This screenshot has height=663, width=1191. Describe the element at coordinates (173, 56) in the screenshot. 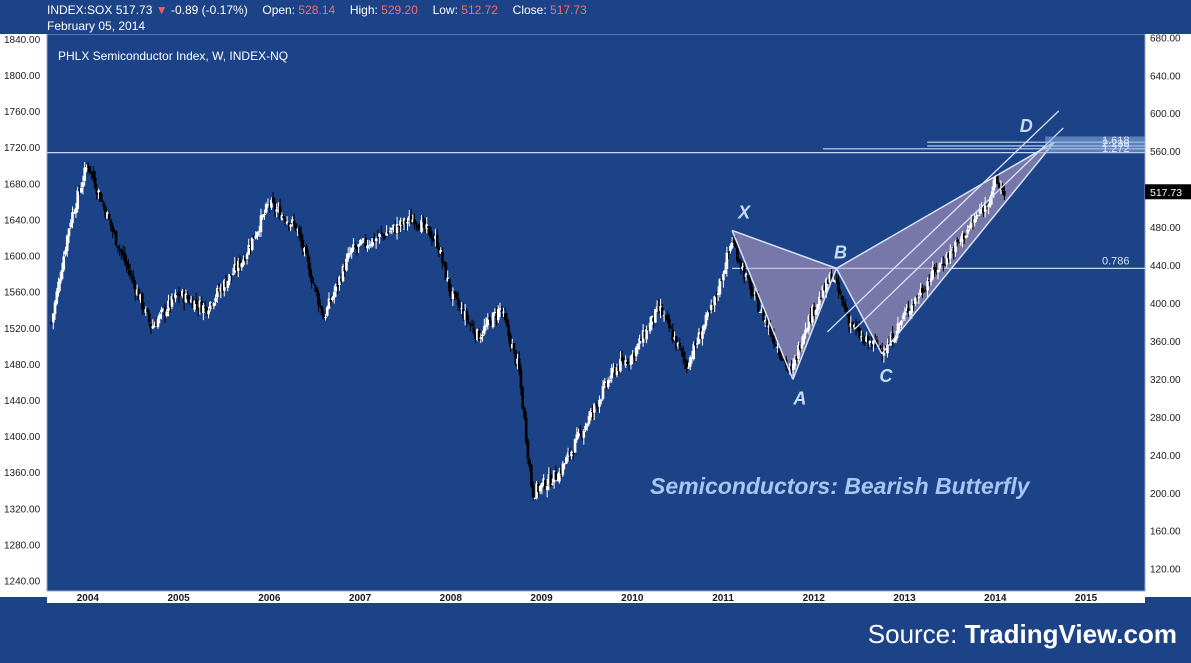

I see `series-legend: PHLX Semiconductor Index, W, INDEX-NQ` at that location.